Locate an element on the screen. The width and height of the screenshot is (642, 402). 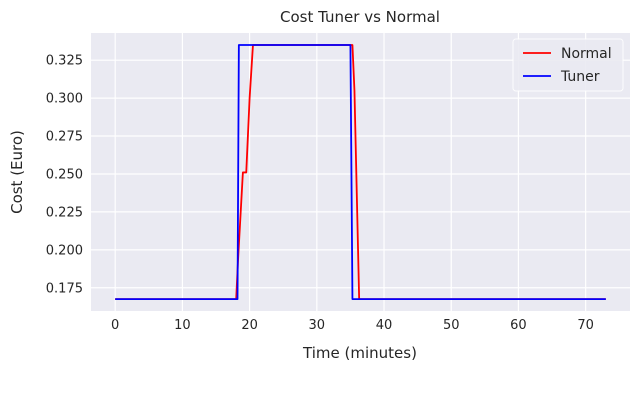
x-tick-label: 40 is located at coordinates (384, 325).